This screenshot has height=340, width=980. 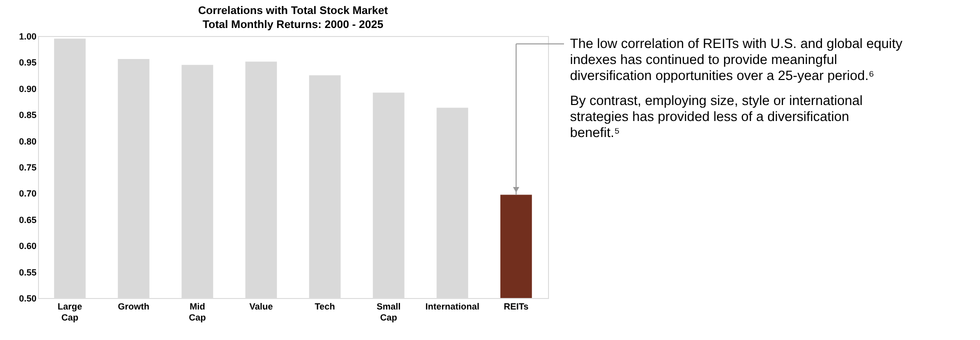 I want to click on text: By contrast, employing size, style or international strategies has provided less of a diversification benefit.⁵, so click(x=716, y=116).